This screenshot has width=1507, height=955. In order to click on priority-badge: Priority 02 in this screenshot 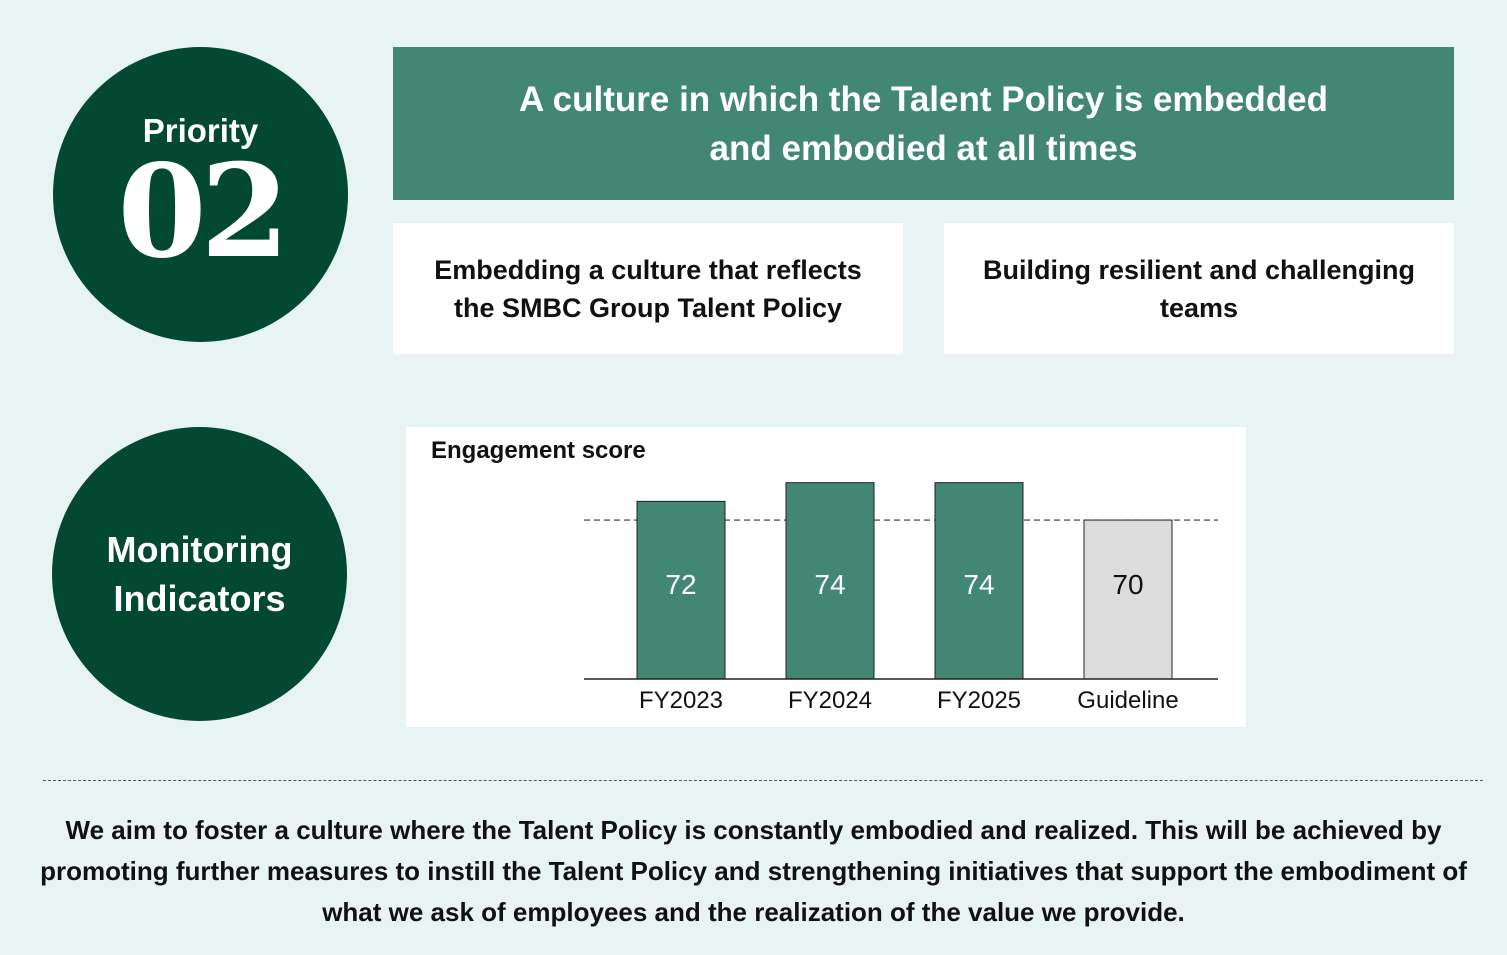, I will do `click(200, 194)`.